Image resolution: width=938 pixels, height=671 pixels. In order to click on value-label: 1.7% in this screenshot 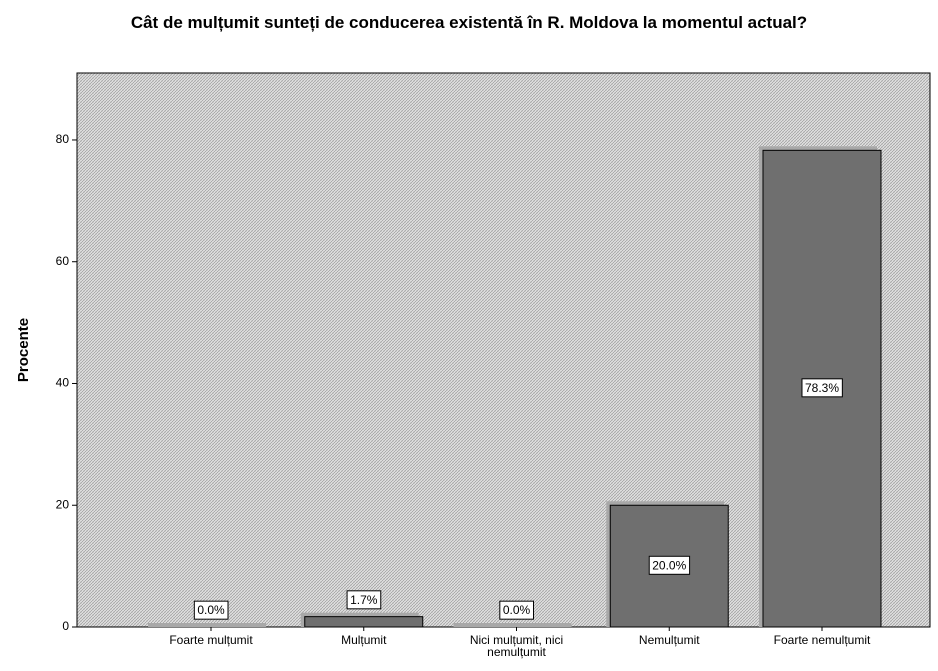, I will do `click(364, 600)`.